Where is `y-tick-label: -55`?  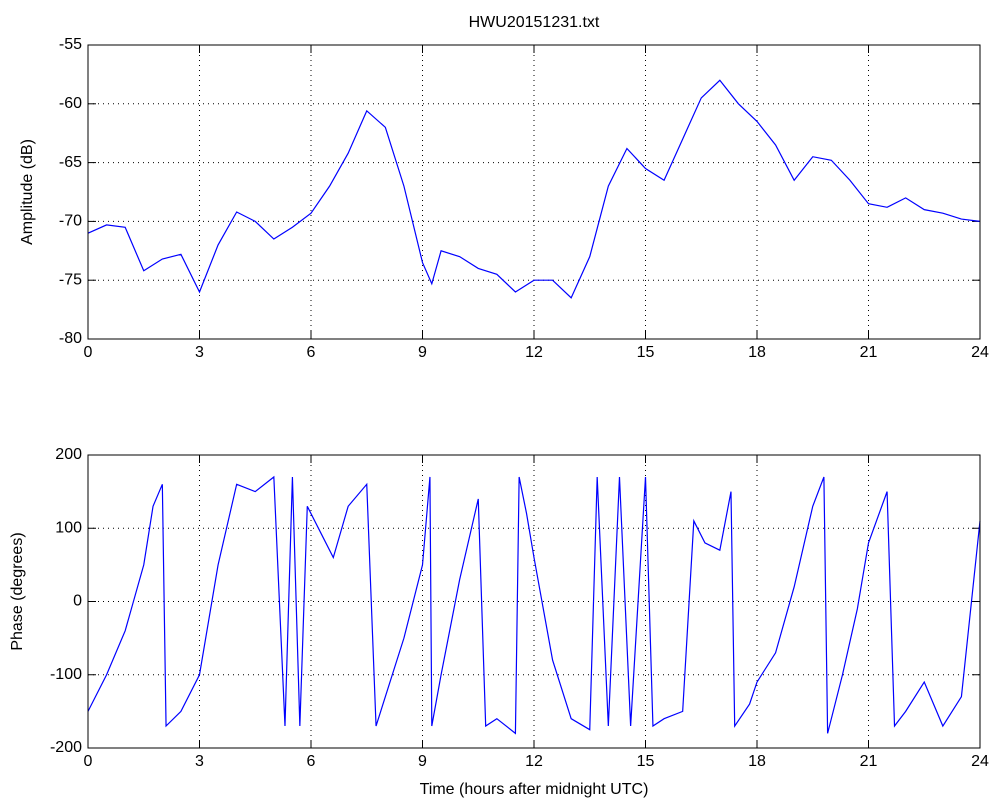 y-tick-label: -55 is located at coordinates (70, 44).